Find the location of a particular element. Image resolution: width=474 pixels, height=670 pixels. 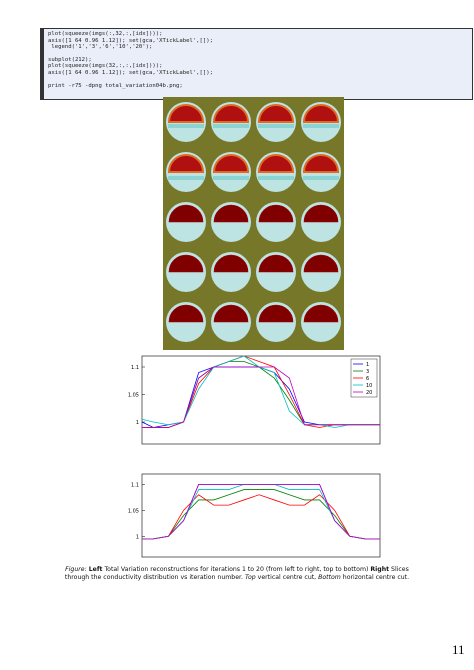

reconstruction-grid is located at coordinates (253, 223).